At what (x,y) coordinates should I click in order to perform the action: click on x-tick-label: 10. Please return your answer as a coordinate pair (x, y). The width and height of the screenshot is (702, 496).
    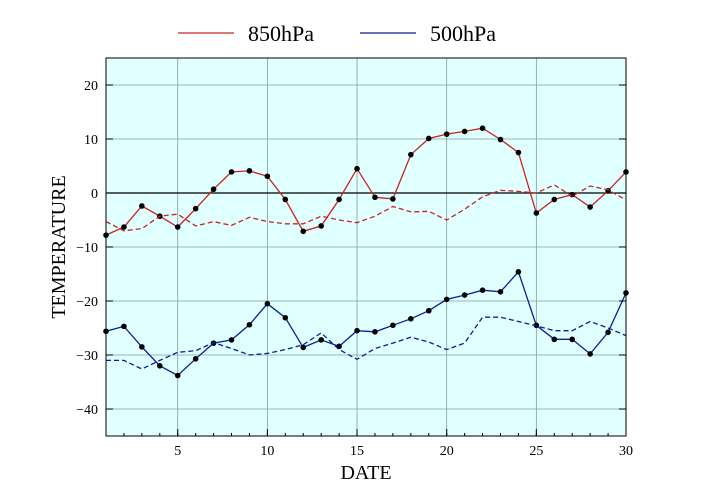
    Looking at the image, I should click on (267, 451).